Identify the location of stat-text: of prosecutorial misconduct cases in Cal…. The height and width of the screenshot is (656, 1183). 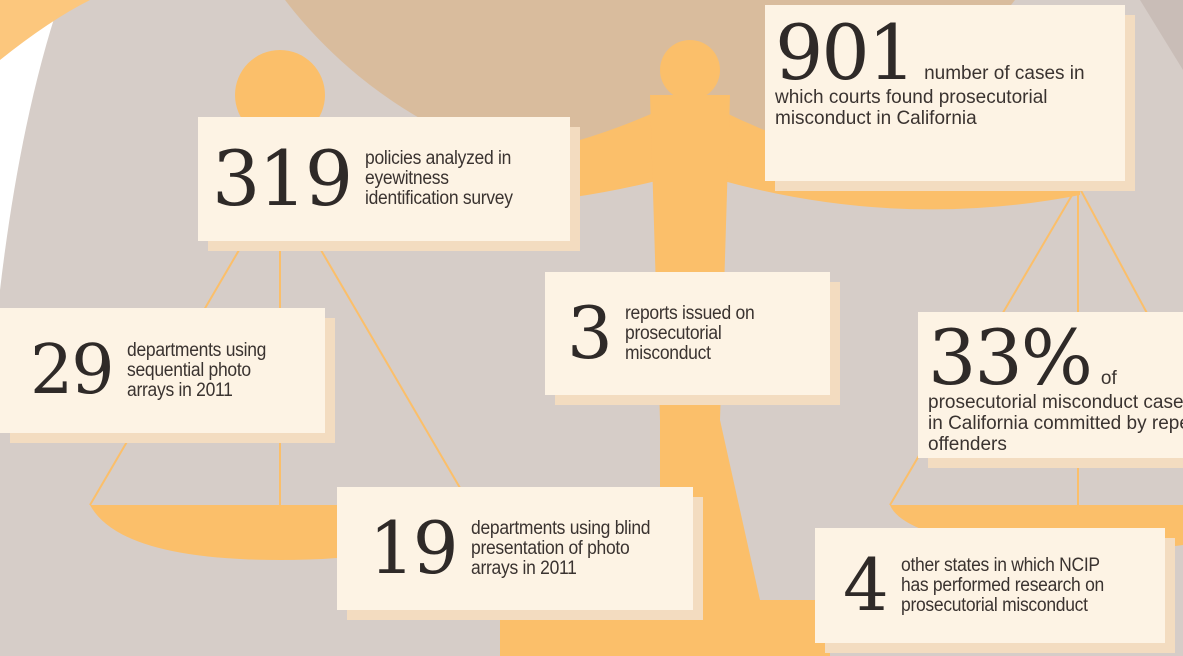
(1055, 412).